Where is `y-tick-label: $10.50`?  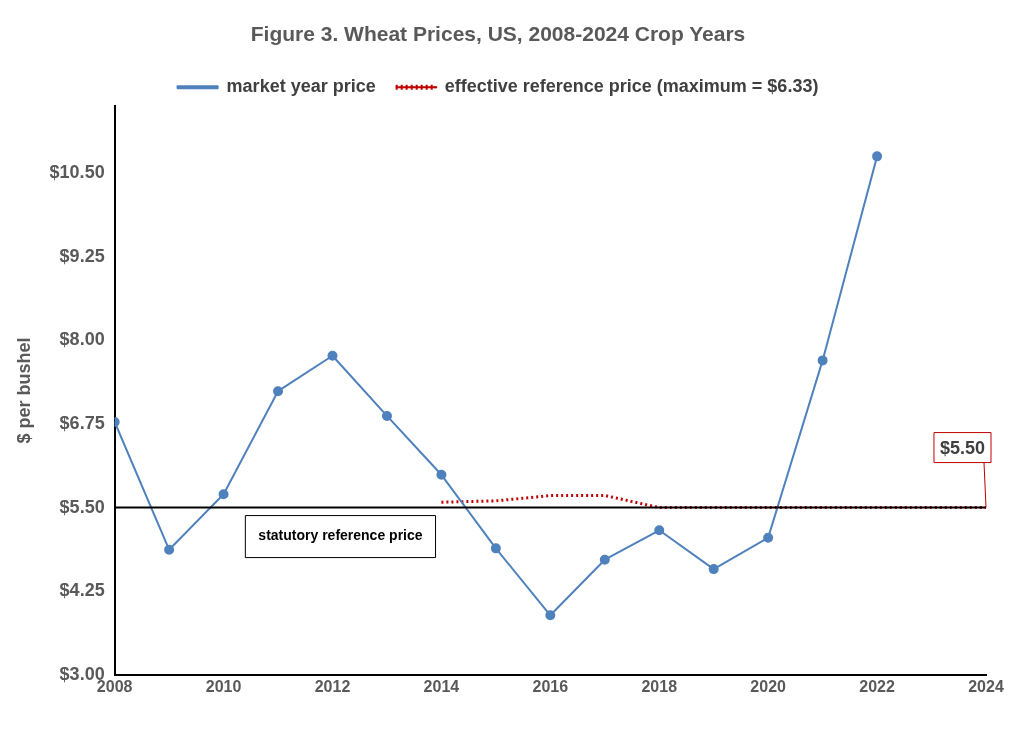
y-tick-label: $10.50 is located at coordinates (77, 172).